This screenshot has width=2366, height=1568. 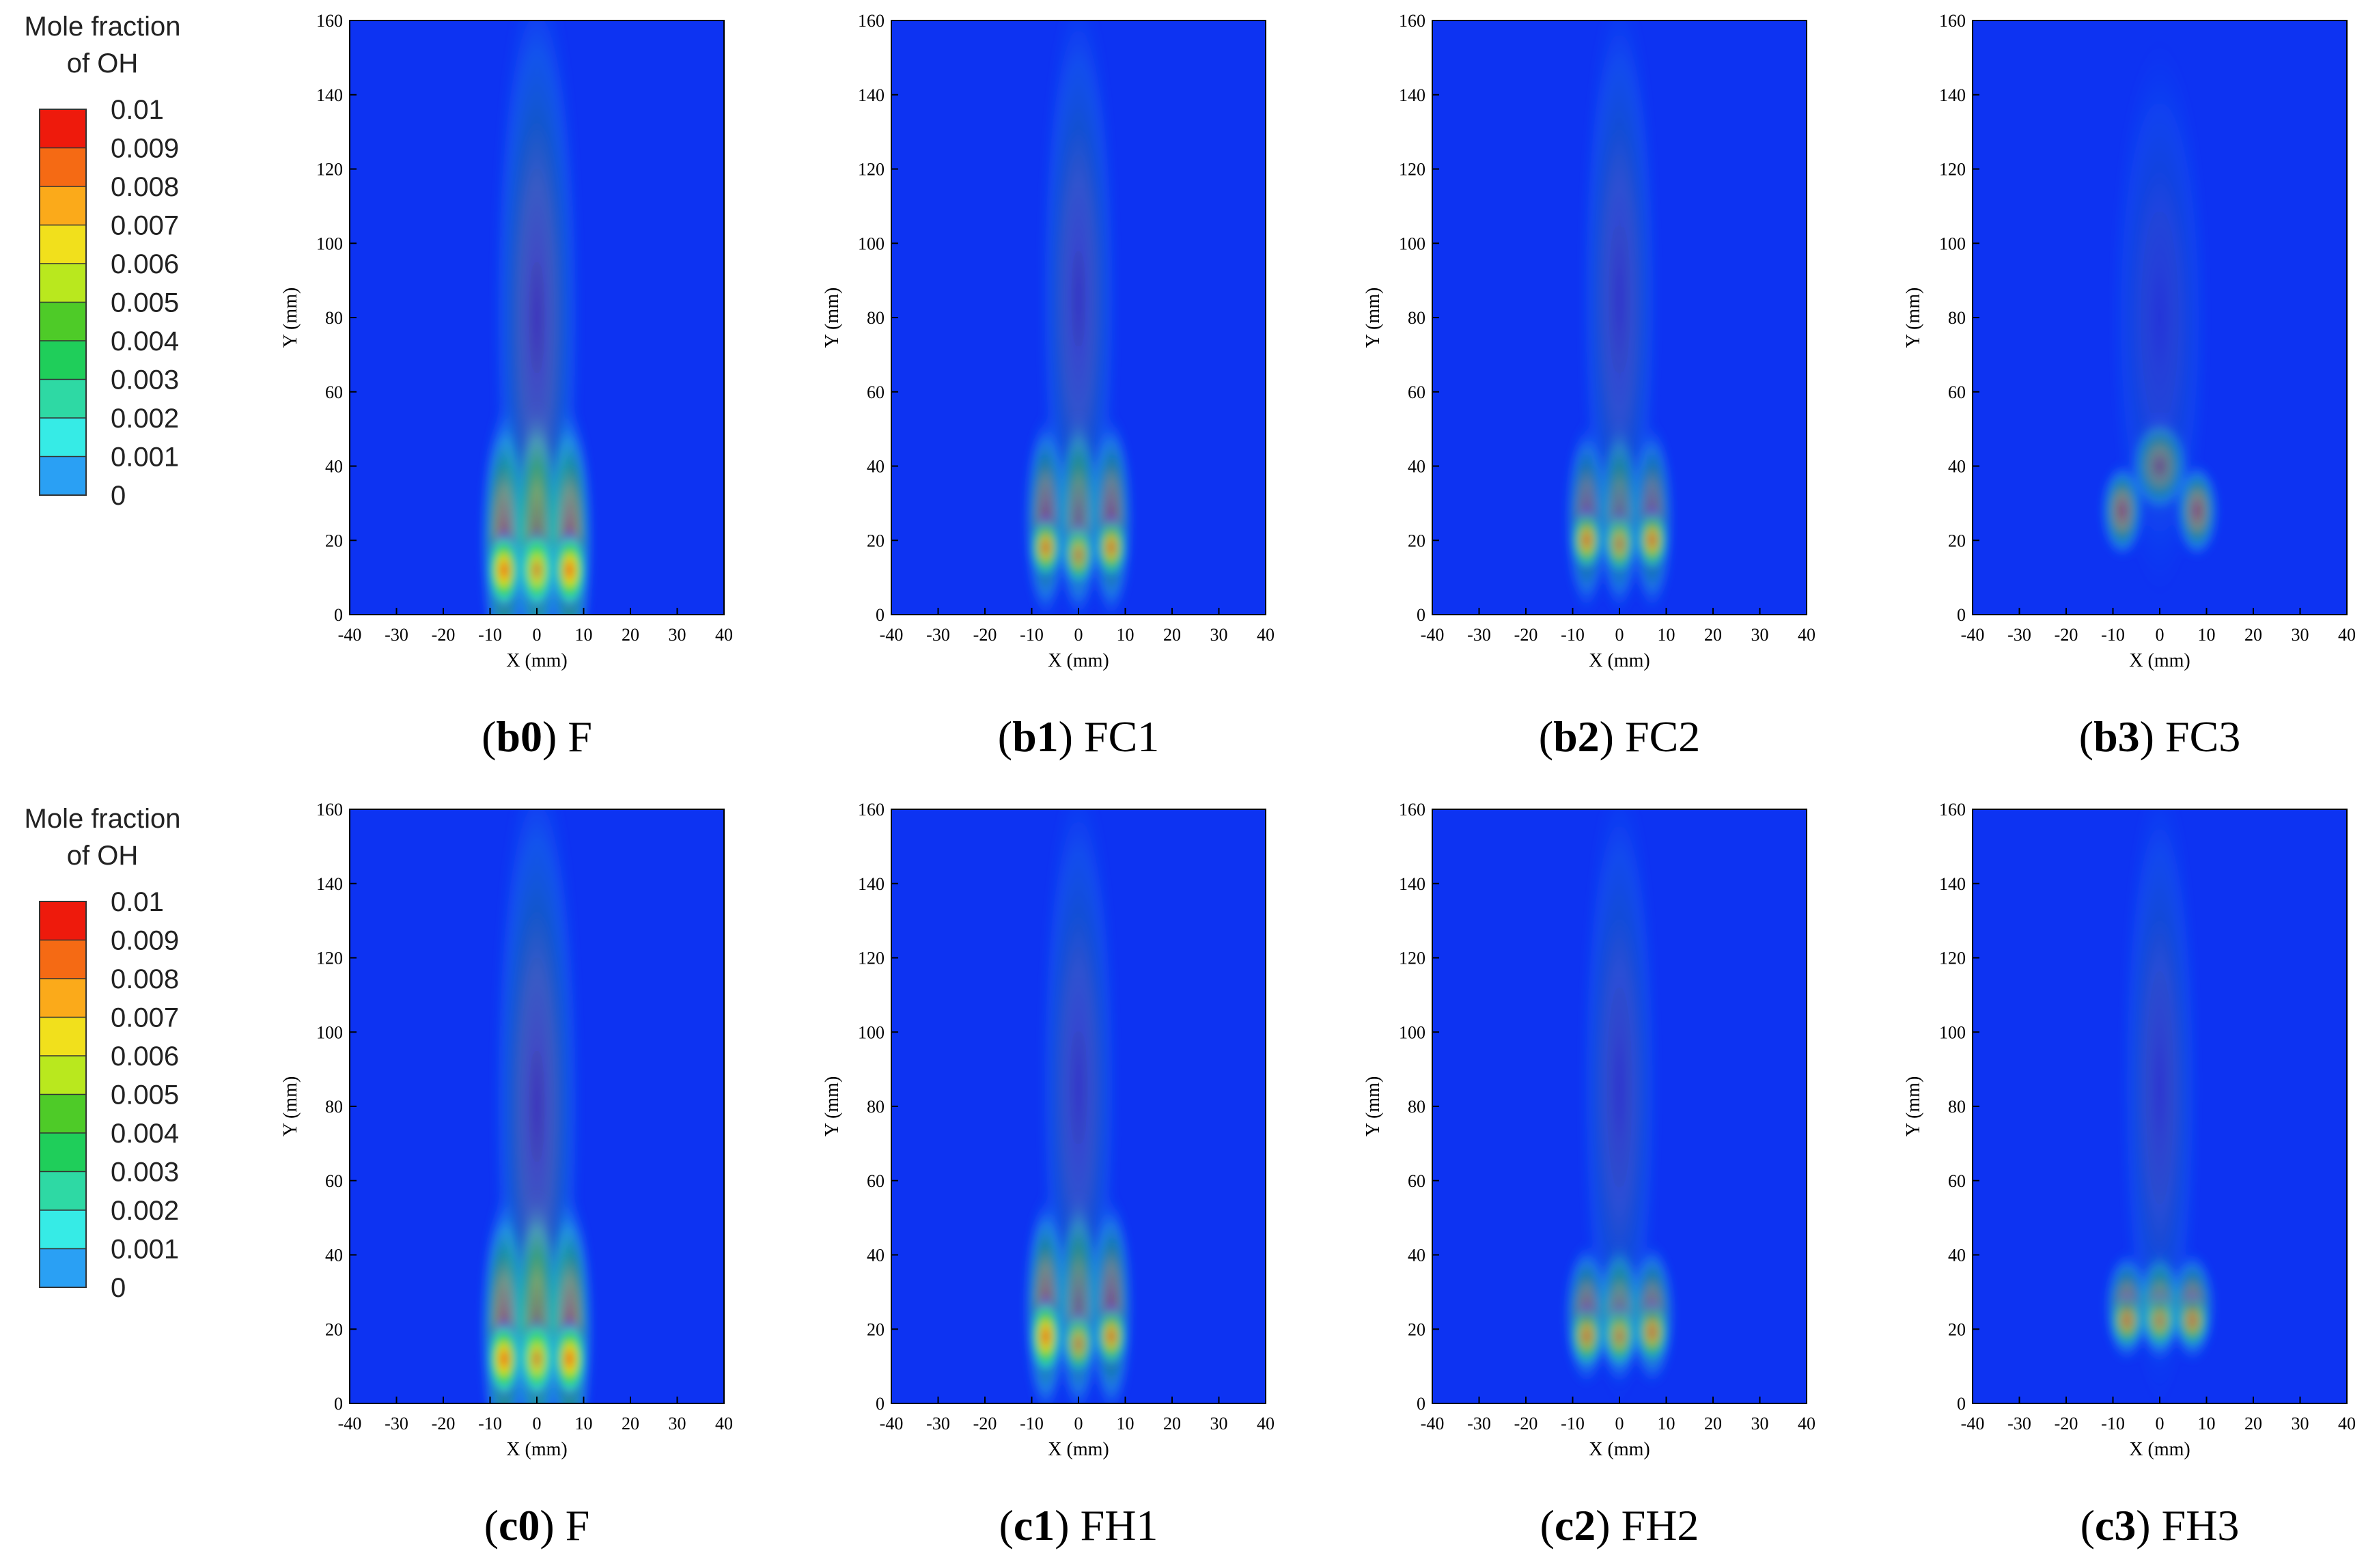 I want to click on panel-caption-case: ) FC2, so click(x=1650, y=736).